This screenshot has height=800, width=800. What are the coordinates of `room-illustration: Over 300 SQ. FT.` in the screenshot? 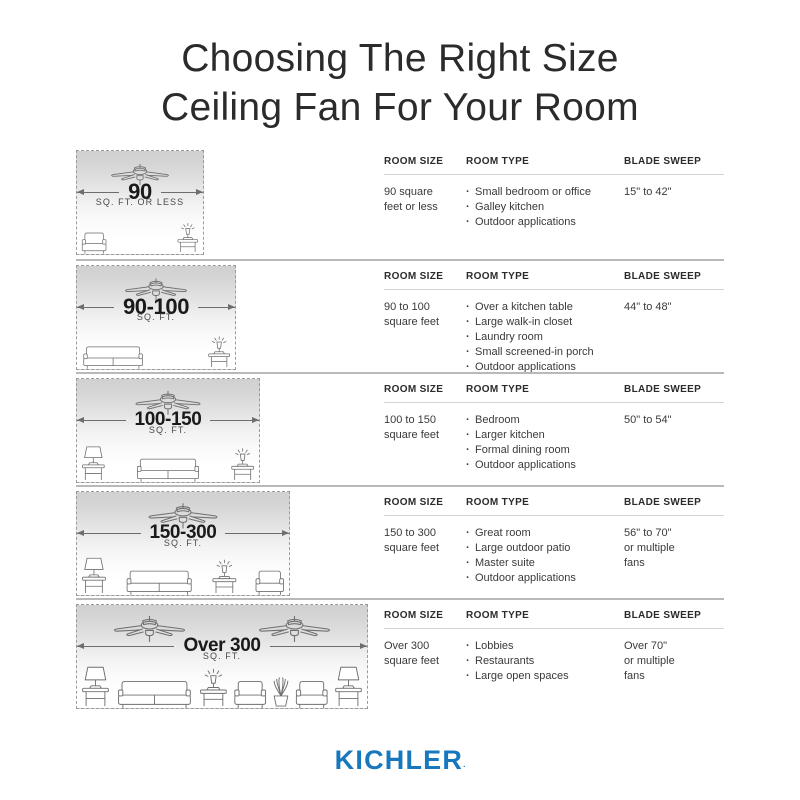 It's located at (222, 656).